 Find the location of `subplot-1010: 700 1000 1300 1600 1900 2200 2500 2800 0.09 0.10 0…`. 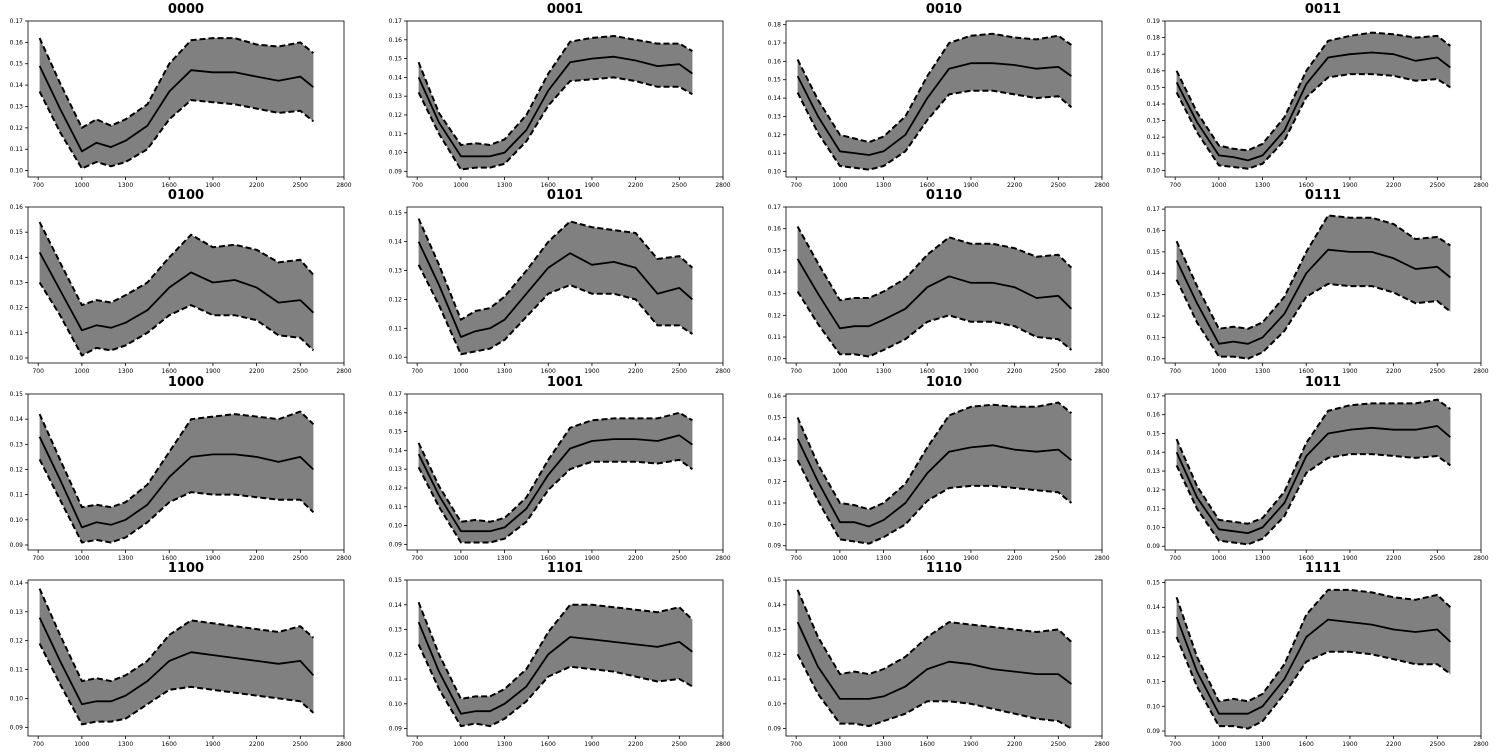

subplot-1010: 700 1000 1300 1600 1900 2200 2500 2800 0.09 0.10 0… is located at coordinates (939, 468).